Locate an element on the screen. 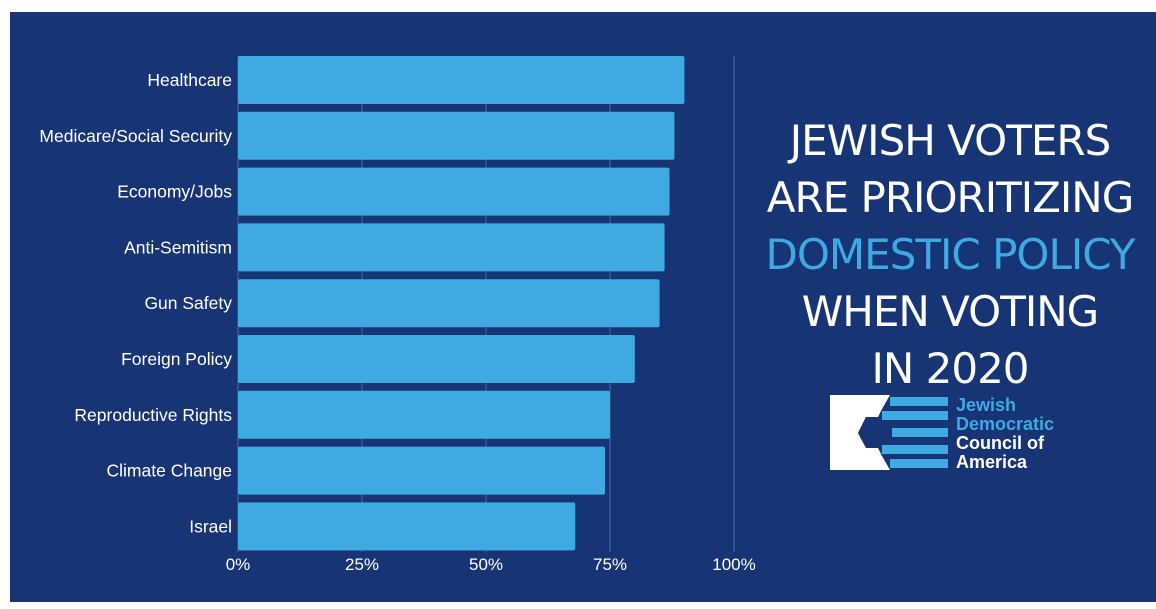 Image resolution: width=1156 pixels, height=609 pixels. category-label: Reproductive Rights is located at coordinates (153, 415).